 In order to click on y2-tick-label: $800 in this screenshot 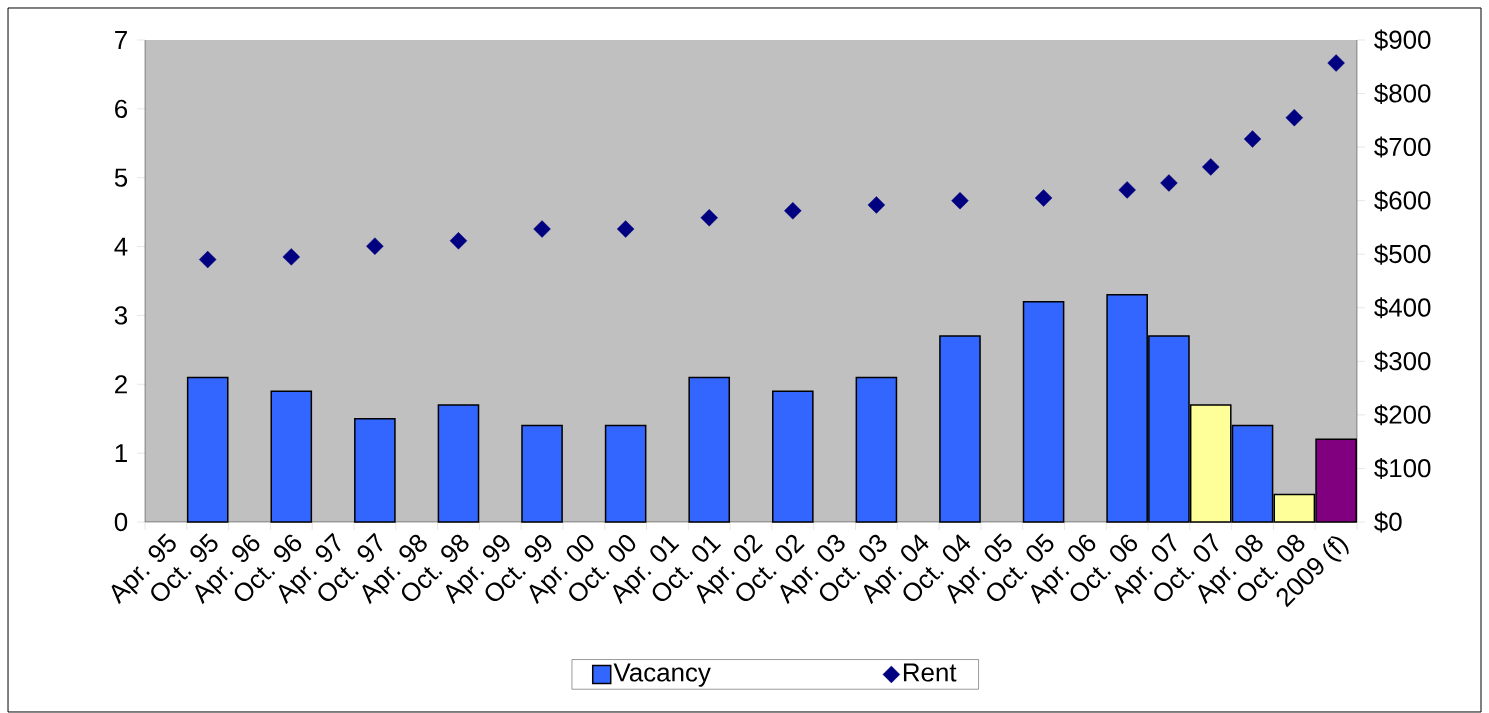, I will do `click(1402, 94)`.